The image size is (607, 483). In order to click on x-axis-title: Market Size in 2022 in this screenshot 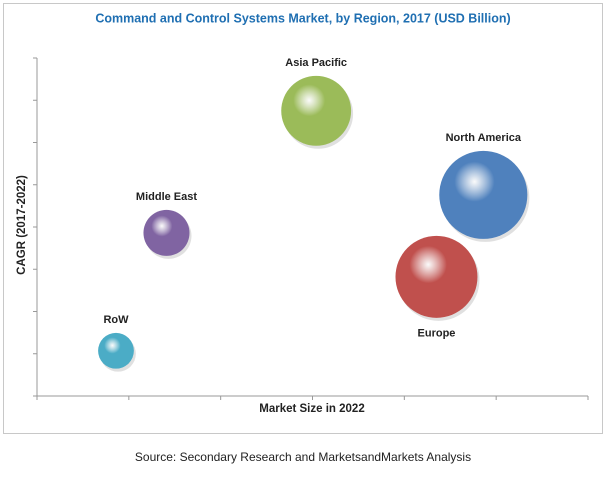, I will do `click(311, 409)`.